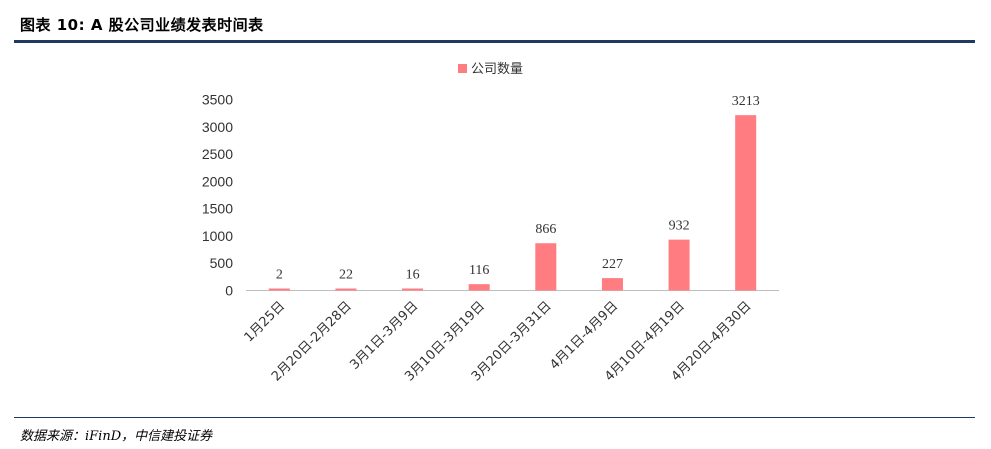 This screenshot has height=449, width=991. What do you see at coordinates (497, 69) in the screenshot?
I see `legend-label: 公司数量` at bounding box center [497, 69].